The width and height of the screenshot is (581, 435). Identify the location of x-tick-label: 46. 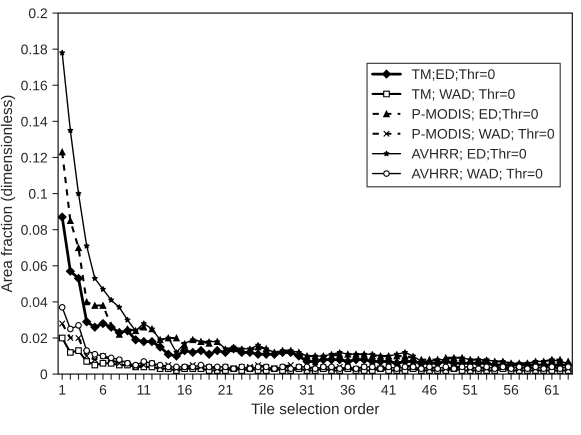
(429, 389).